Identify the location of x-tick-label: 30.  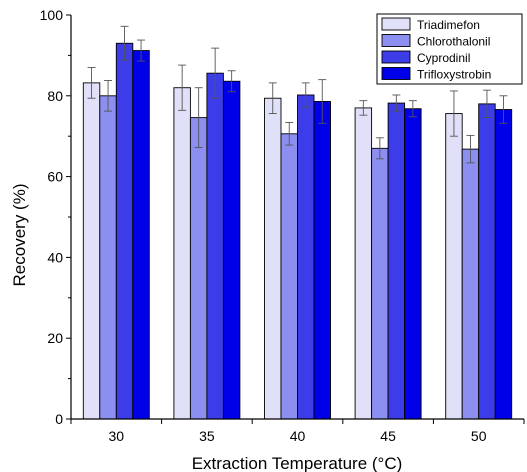
(117, 436).